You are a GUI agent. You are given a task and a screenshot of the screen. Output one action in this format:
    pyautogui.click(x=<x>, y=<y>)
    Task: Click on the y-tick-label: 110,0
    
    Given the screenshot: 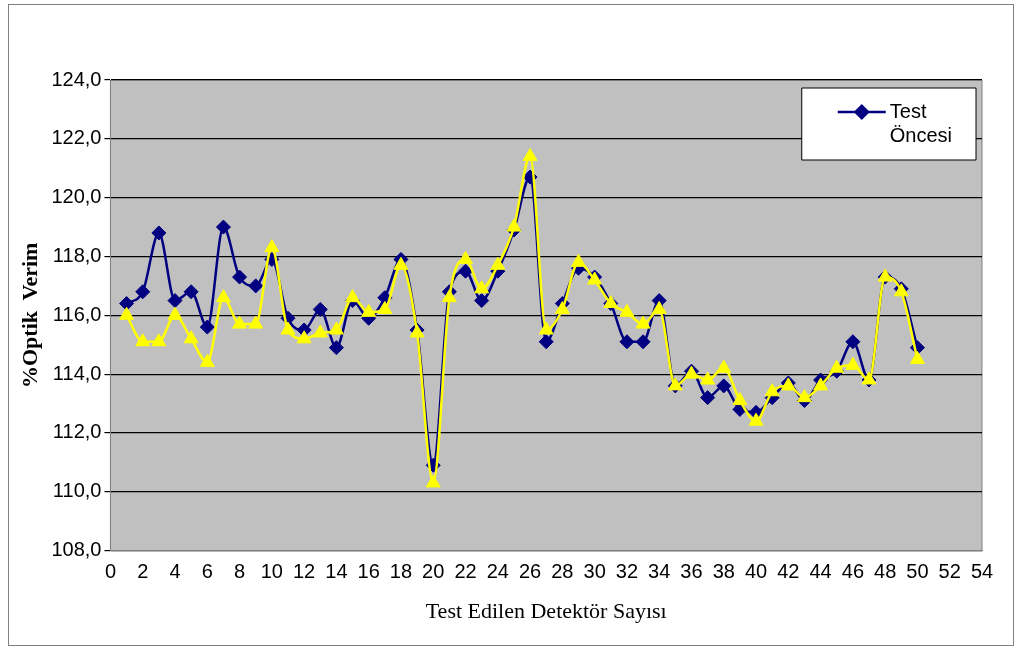 What is the action you would take?
    pyautogui.click(x=77, y=490)
    